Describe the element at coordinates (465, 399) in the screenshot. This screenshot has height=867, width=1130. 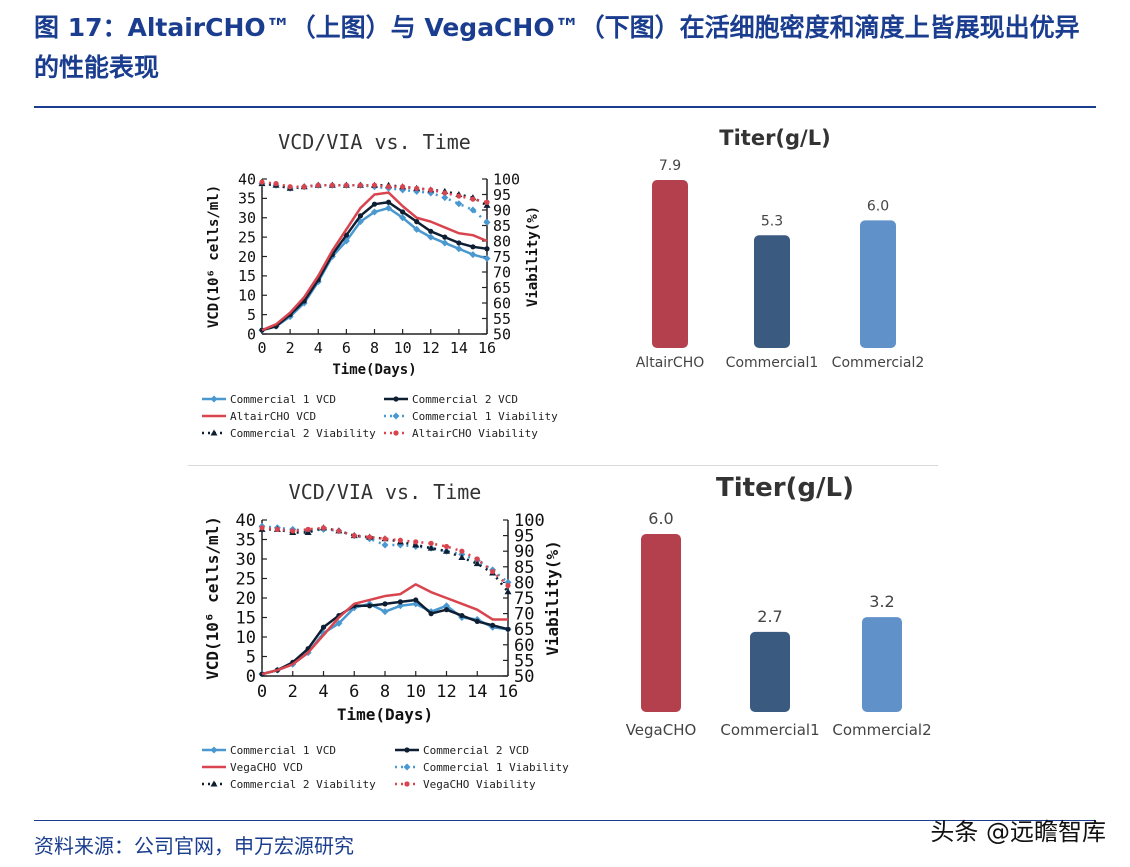
I see `legend-label: Commercial 2 VCD` at that location.